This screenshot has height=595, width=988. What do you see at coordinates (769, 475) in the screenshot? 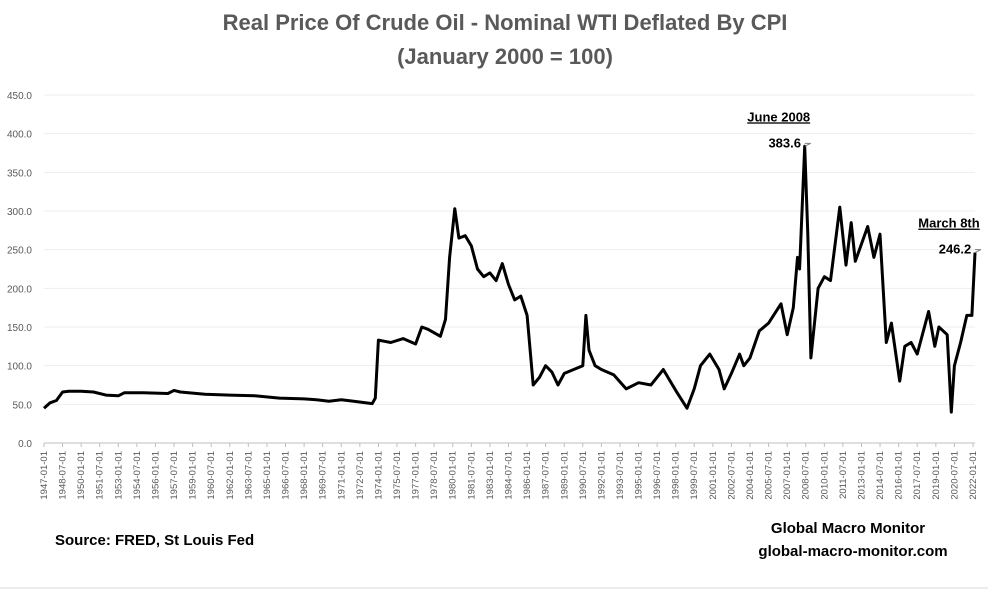
I see `x-tick-label: 2005-07-01` at bounding box center [769, 475].